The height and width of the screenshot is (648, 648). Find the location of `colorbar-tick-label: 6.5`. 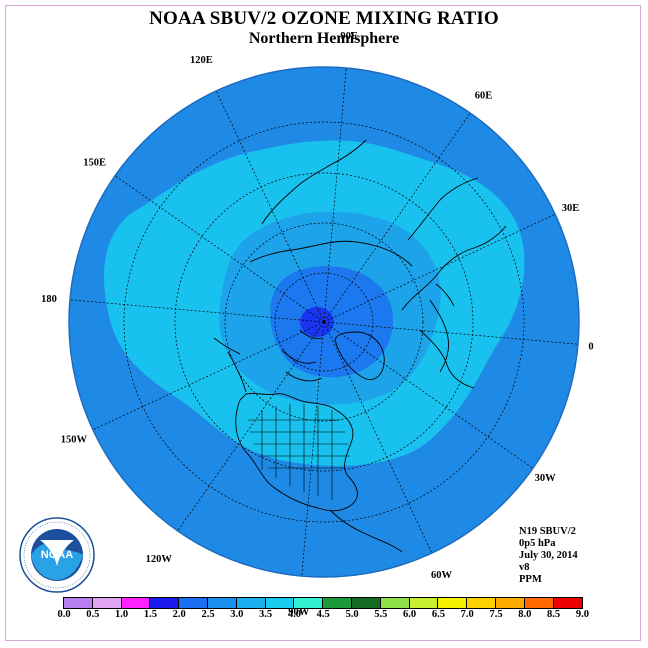

colorbar-tick-label: 6.5 is located at coordinates (438, 614).